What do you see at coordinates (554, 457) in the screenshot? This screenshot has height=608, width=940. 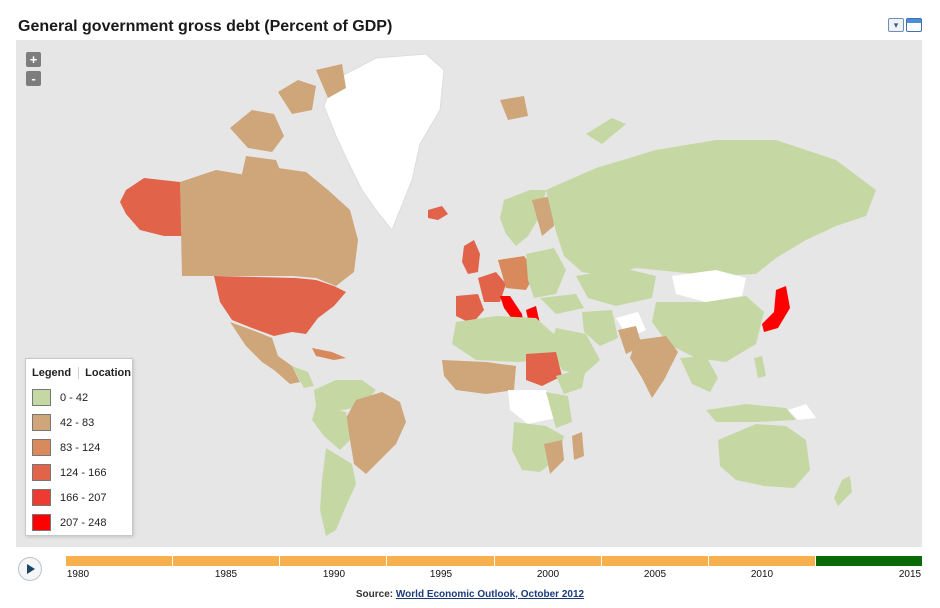 I see `country-south-africa-east` at bounding box center [554, 457].